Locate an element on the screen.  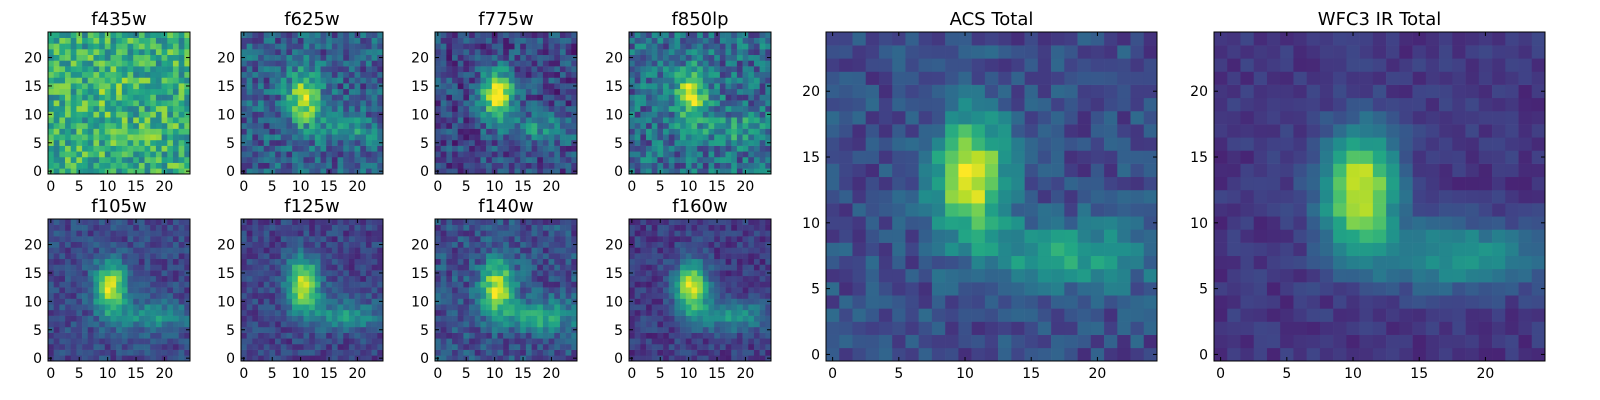
panel-title: f625w is located at coordinates (311, 19).